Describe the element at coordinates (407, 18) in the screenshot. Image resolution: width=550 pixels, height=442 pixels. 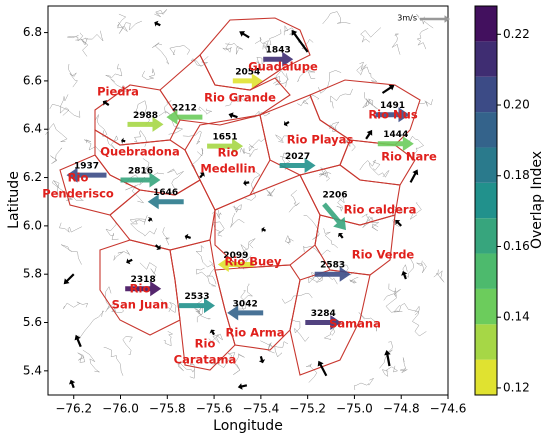
I see `quiver-key-label: 3m/s` at that location.